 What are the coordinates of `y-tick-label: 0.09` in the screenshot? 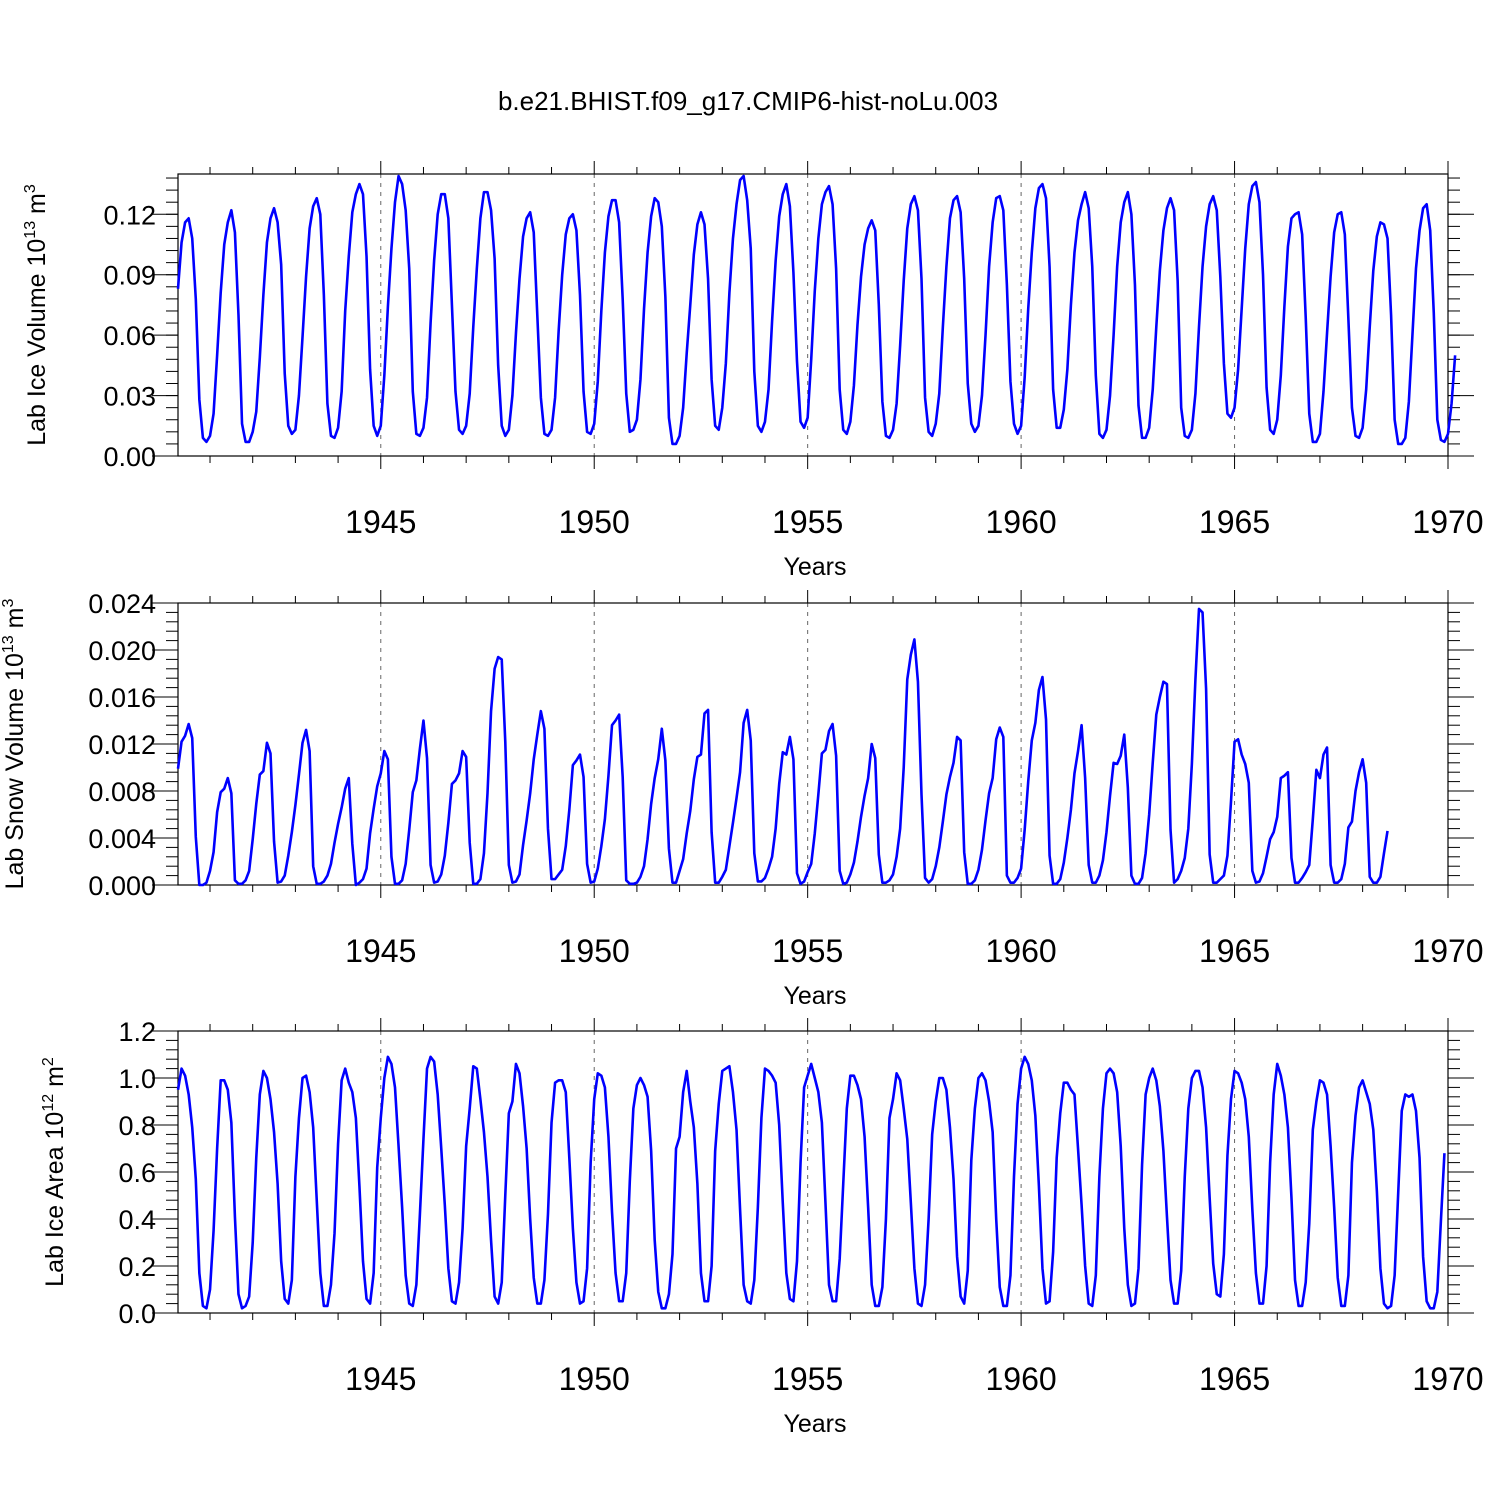 It's located at (129, 276).